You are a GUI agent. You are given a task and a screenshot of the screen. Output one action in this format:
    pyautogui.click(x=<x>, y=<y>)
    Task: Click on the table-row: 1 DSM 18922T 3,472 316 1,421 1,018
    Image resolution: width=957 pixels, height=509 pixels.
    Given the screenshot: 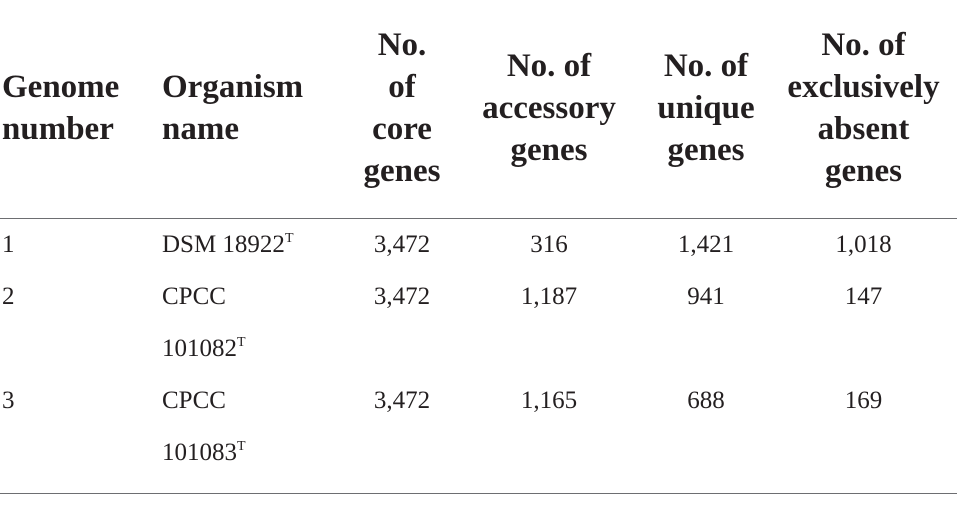 What is the action you would take?
    pyautogui.click(x=478, y=245)
    